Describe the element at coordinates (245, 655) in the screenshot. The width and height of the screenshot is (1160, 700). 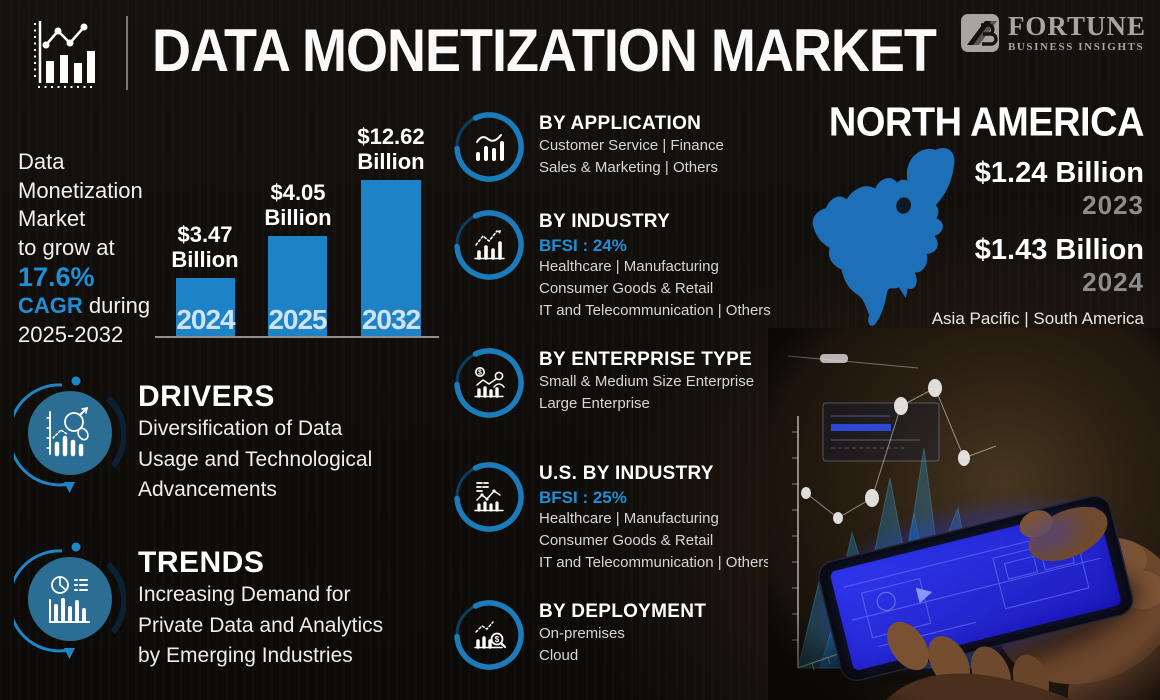
I see `trends-line: by Emerging Industries` at that location.